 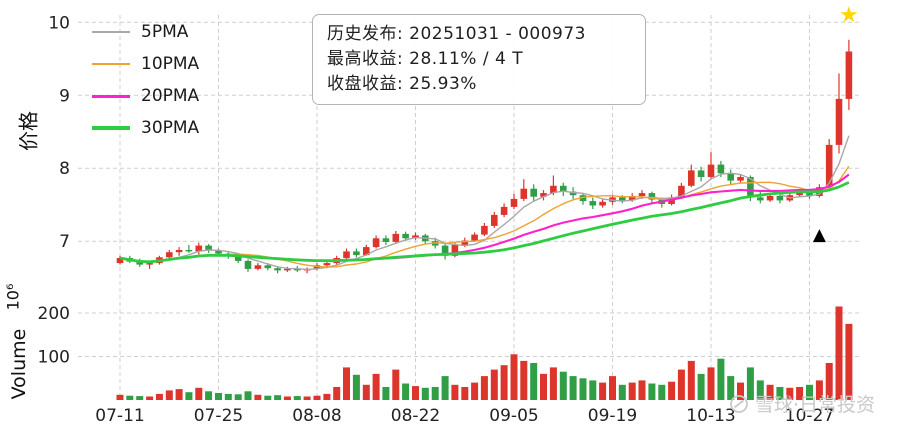 I want to click on svg-text: 08-22, so click(x=415, y=416).